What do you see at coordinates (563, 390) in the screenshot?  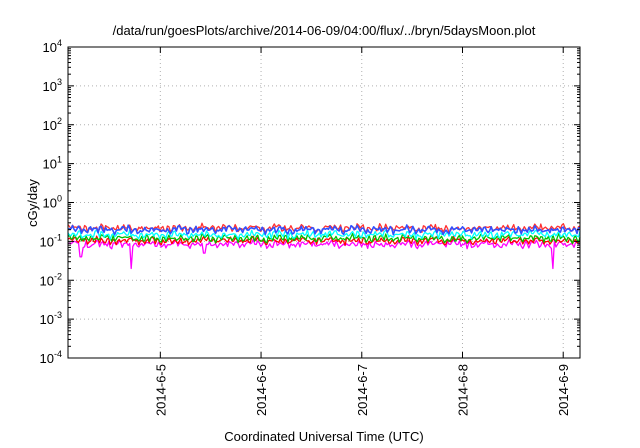 I see `x-tick-label: 2014-6-9` at bounding box center [563, 390].